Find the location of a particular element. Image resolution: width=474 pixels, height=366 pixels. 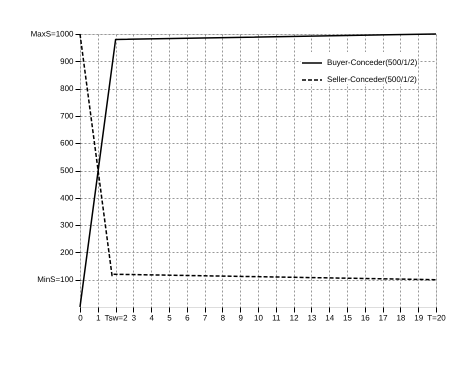

x-tick-label: 4 is located at coordinates (151, 318).